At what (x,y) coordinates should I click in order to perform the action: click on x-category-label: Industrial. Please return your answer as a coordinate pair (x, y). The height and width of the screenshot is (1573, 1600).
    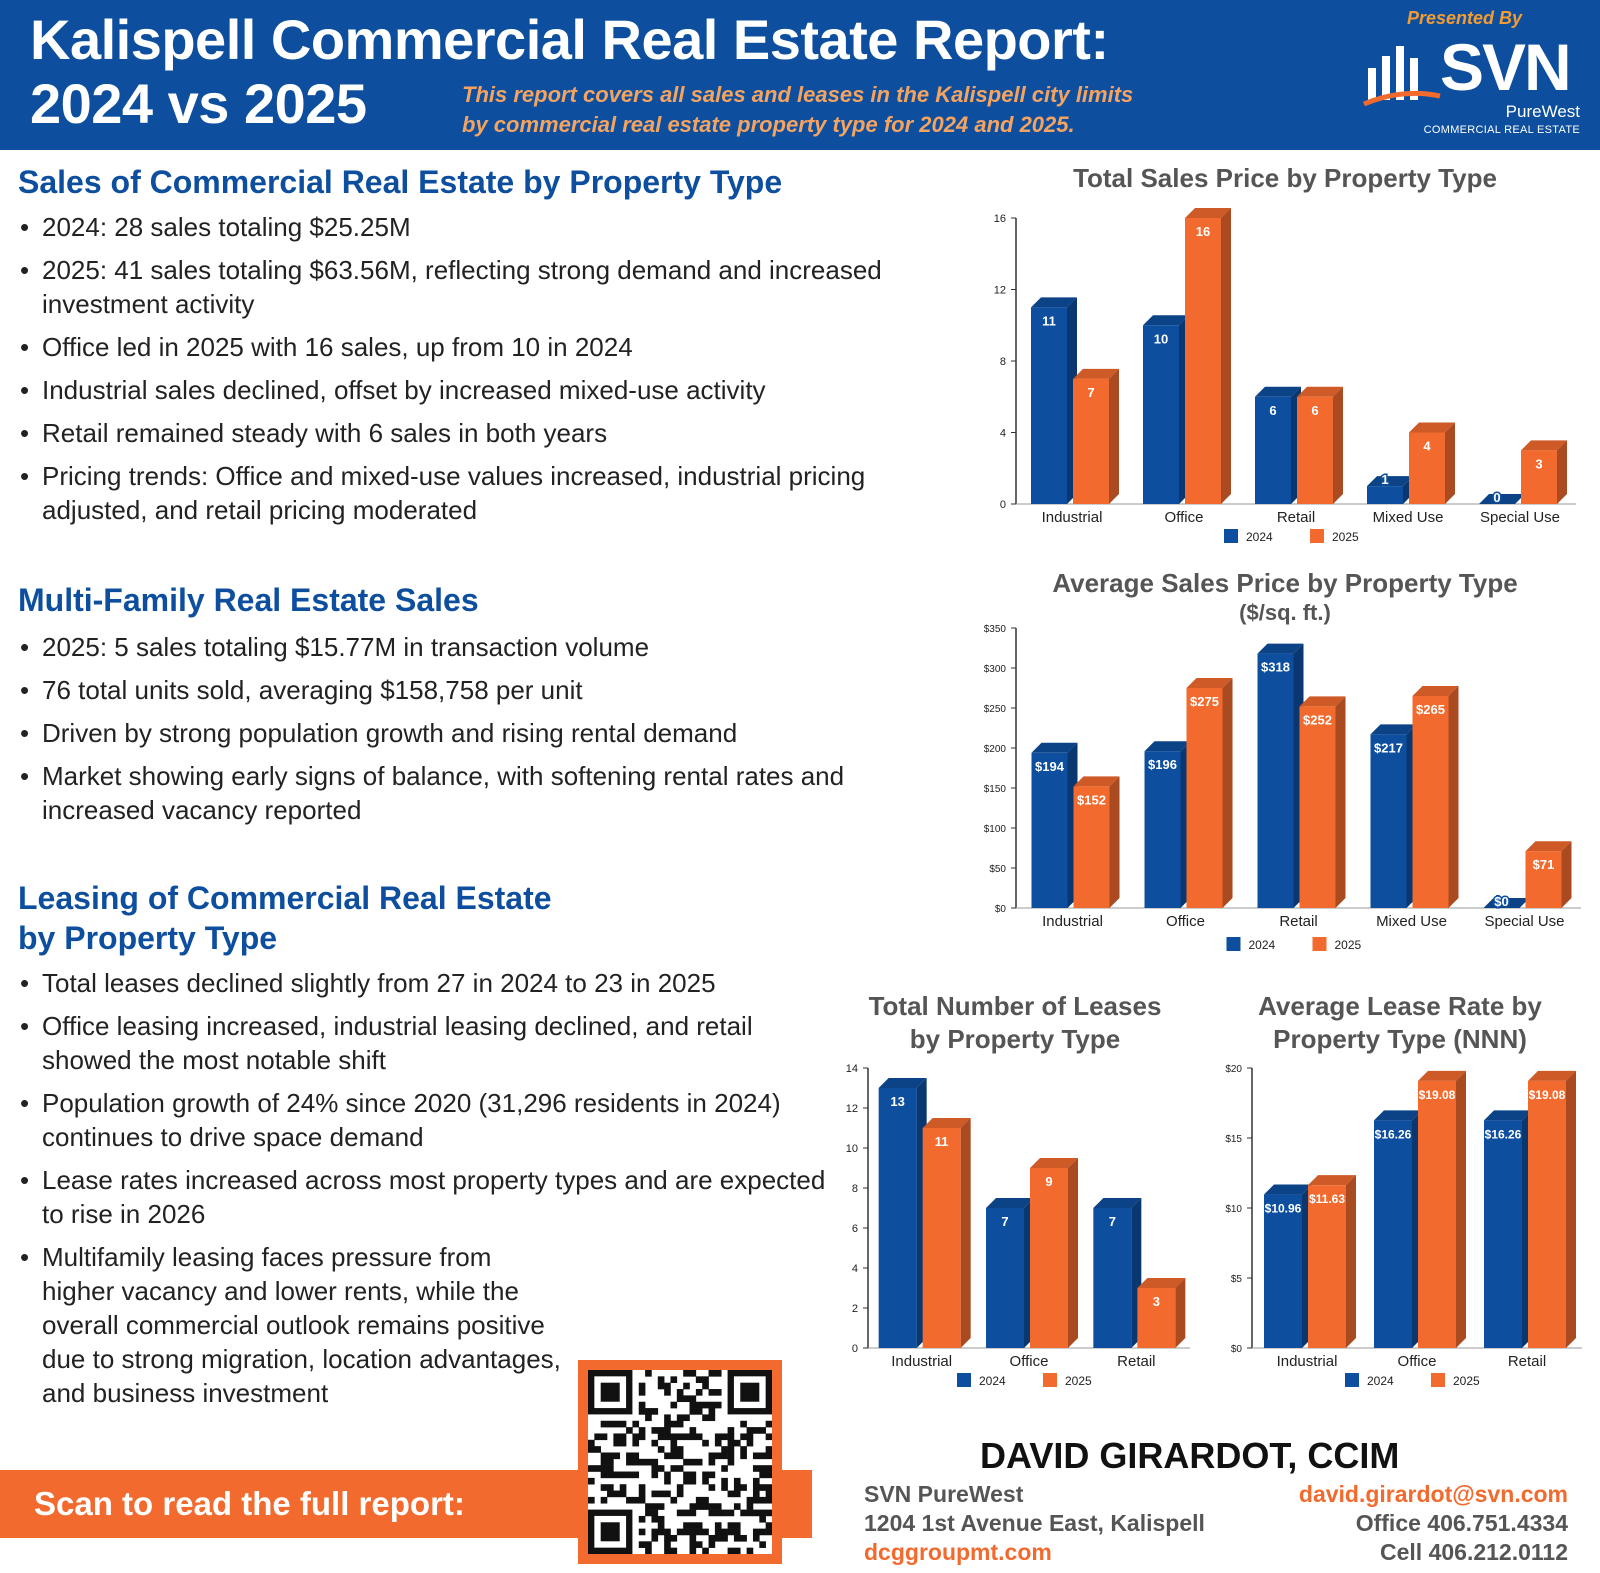
    Looking at the image, I should click on (1072, 517).